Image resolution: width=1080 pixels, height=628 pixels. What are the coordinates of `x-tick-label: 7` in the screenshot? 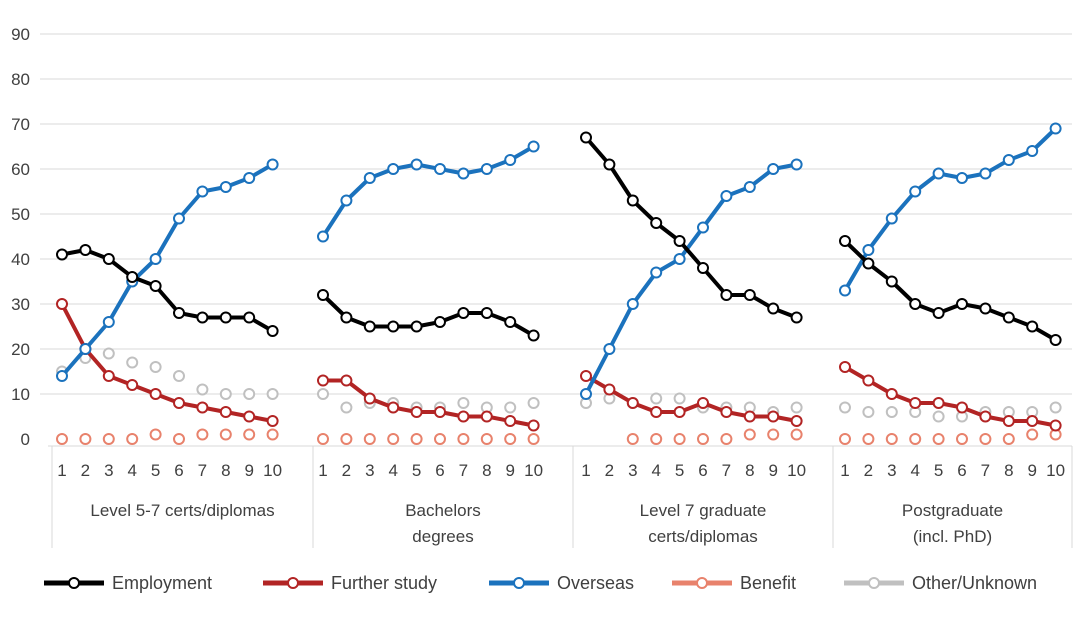 It's located at (985, 470).